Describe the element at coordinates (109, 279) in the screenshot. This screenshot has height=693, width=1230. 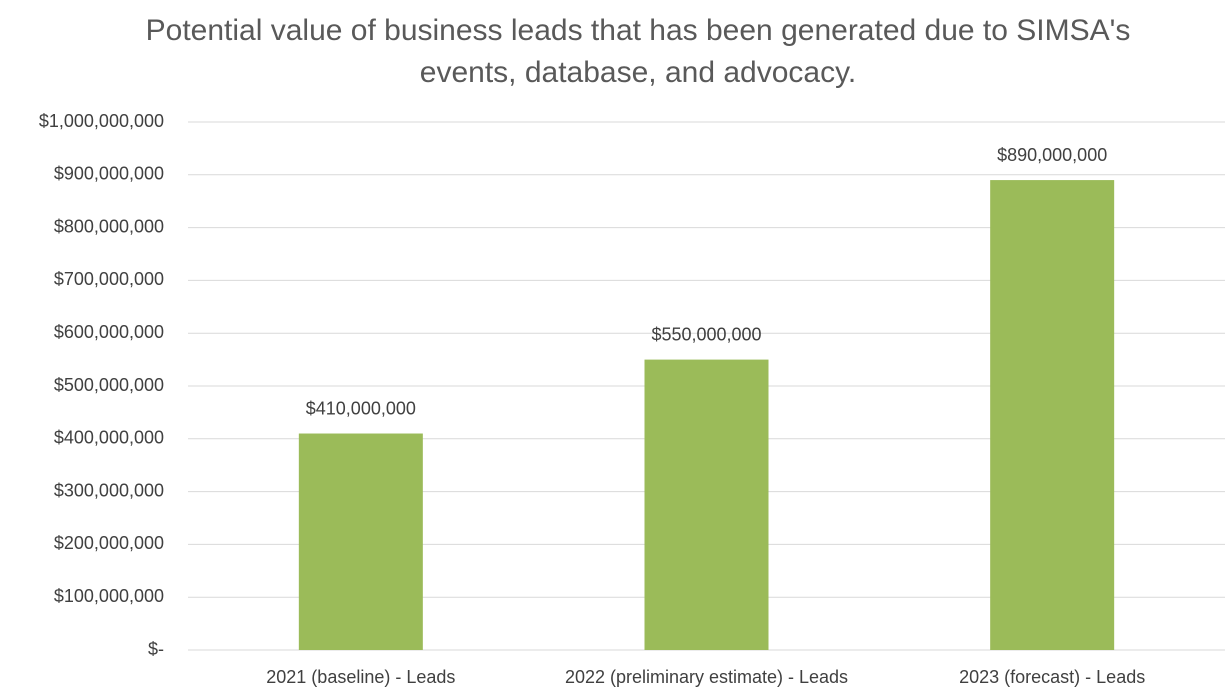
I see `y-tick-label: $700,000,000` at that location.